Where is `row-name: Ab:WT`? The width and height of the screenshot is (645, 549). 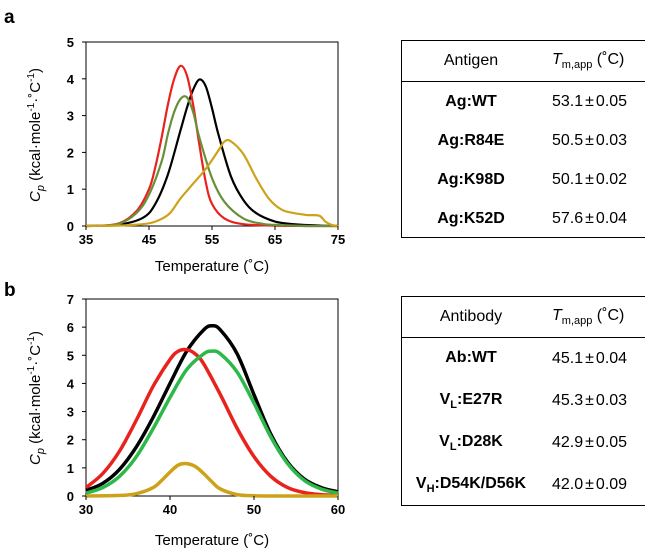 row-name: Ab:WT is located at coordinates (471, 357).